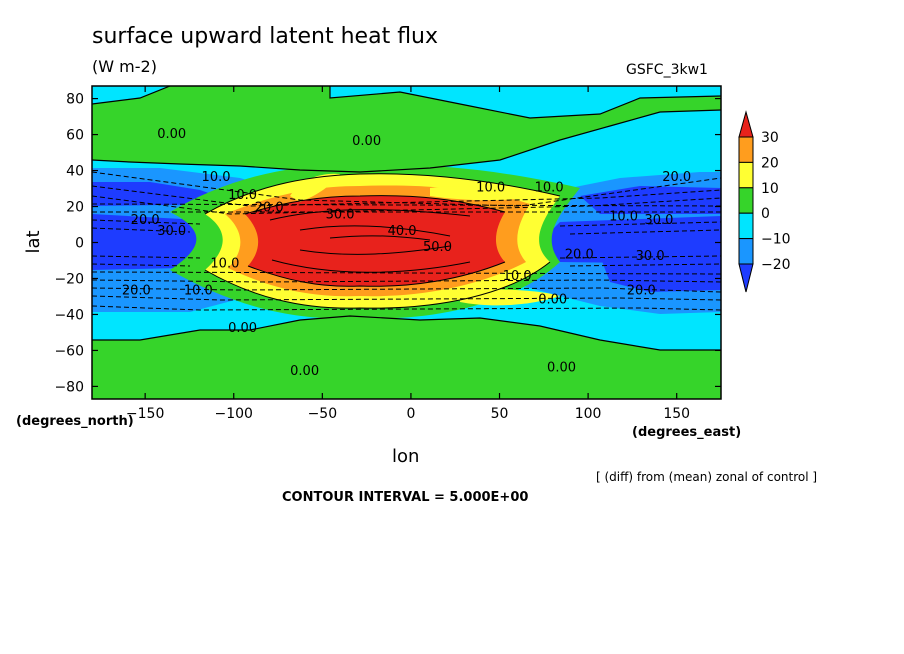 This screenshot has width=904, height=654. What do you see at coordinates (75, 100) in the screenshot?
I see `y-tick-label: 80` at bounding box center [75, 100].